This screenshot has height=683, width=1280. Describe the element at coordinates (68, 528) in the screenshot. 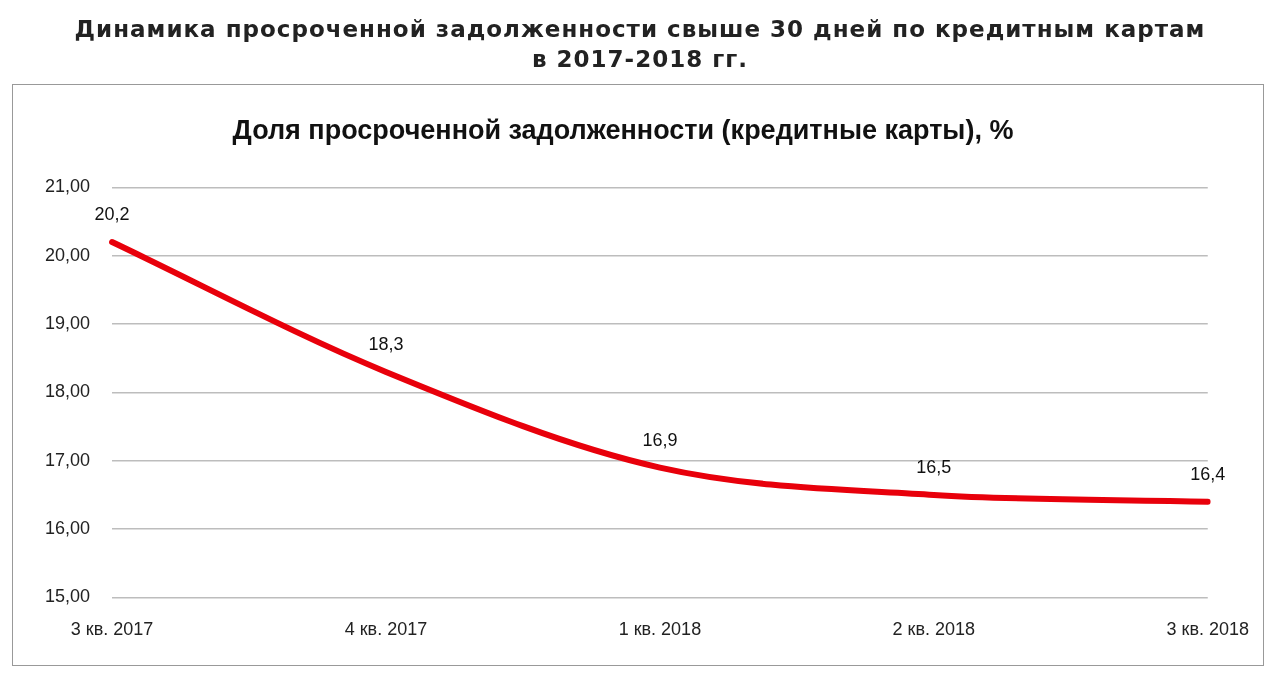

I see `y-tick-label: 16,00` at that location.